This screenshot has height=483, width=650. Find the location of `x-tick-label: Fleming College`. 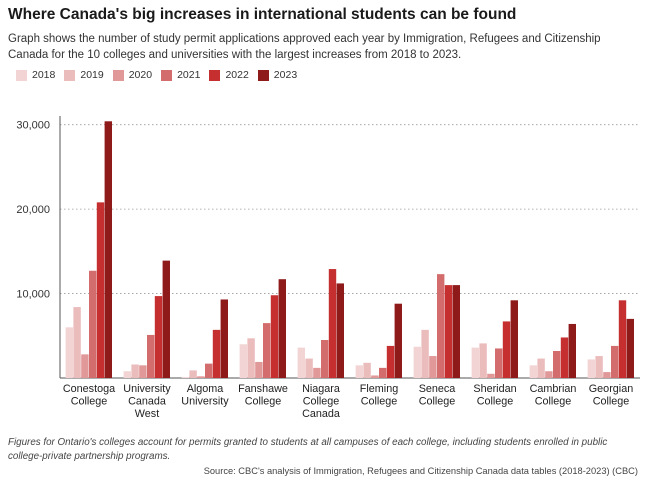

x-tick-label: Fleming College is located at coordinates (379, 395).